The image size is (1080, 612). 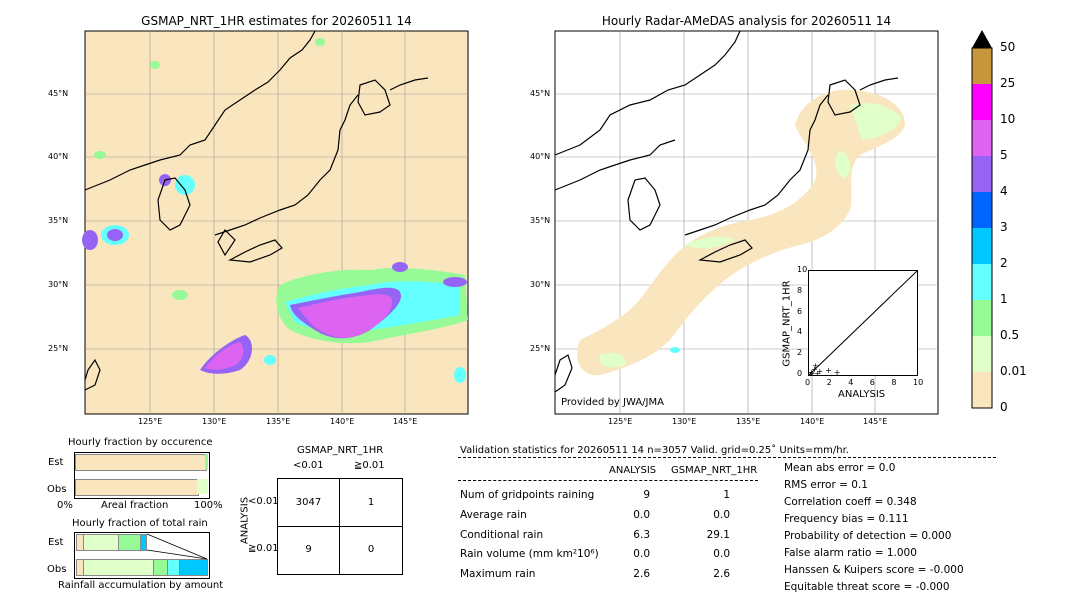 What do you see at coordinates (874, 570) in the screenshot?
I see `stats-score: Hanssen & Kuipers score = -0.000` at bounding box center [874, 570].